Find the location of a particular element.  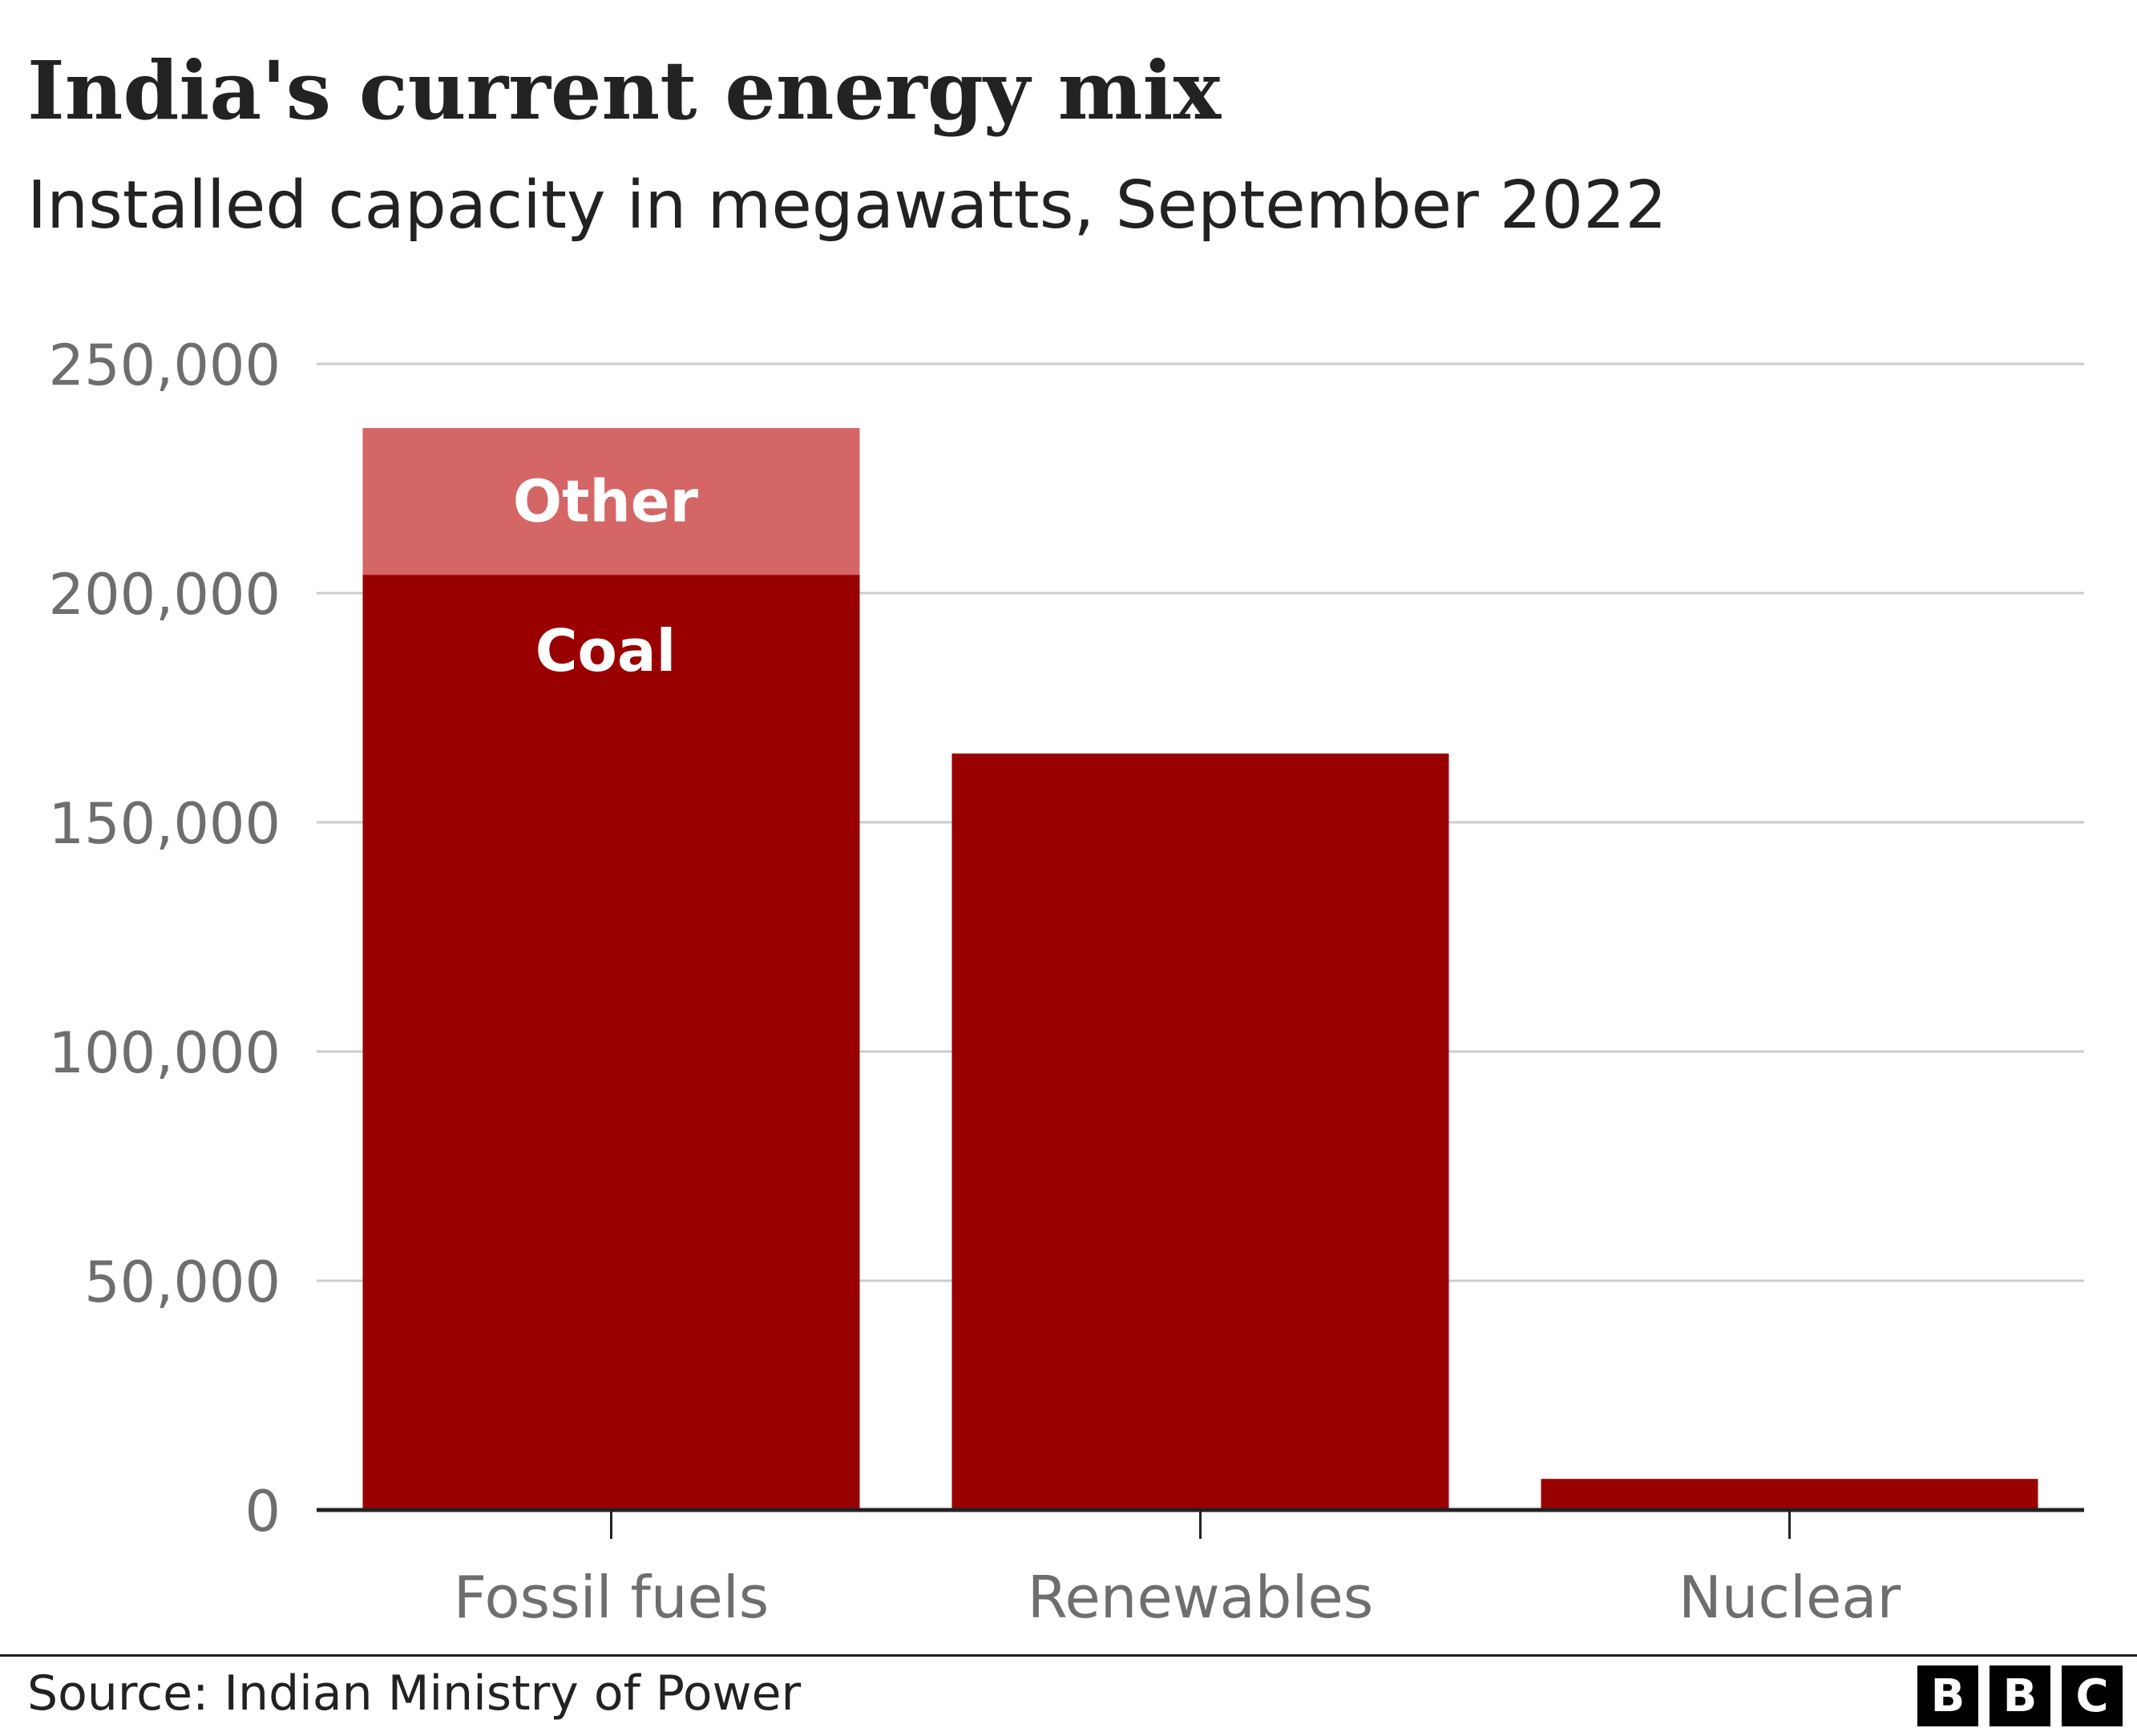

bar-fossil-fuels-other is located at coordinates (611, 501).